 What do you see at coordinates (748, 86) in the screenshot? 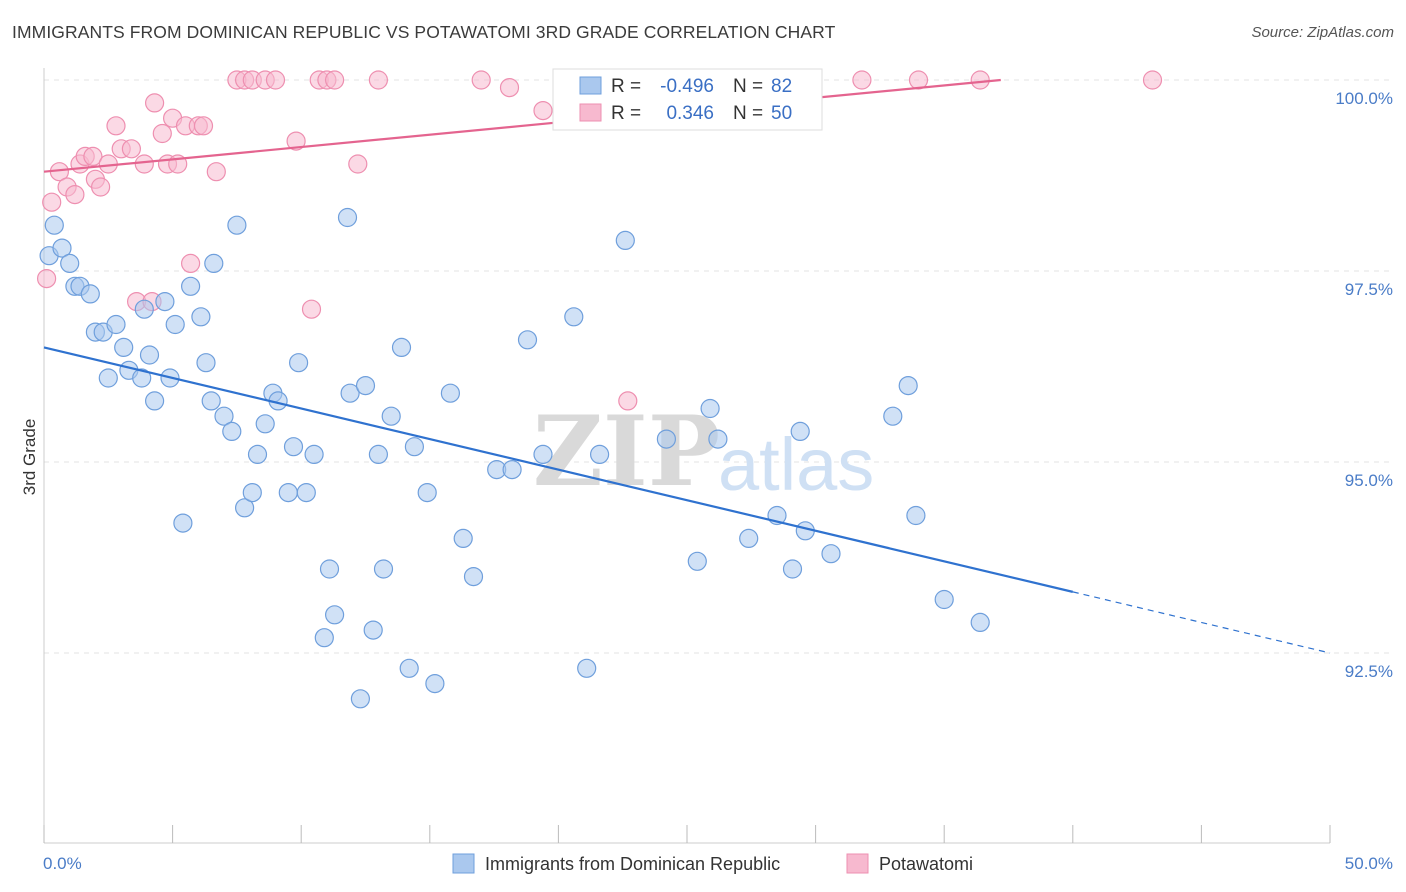
I see `stats-n-label-0: N =` at bounding box center [748, 86].